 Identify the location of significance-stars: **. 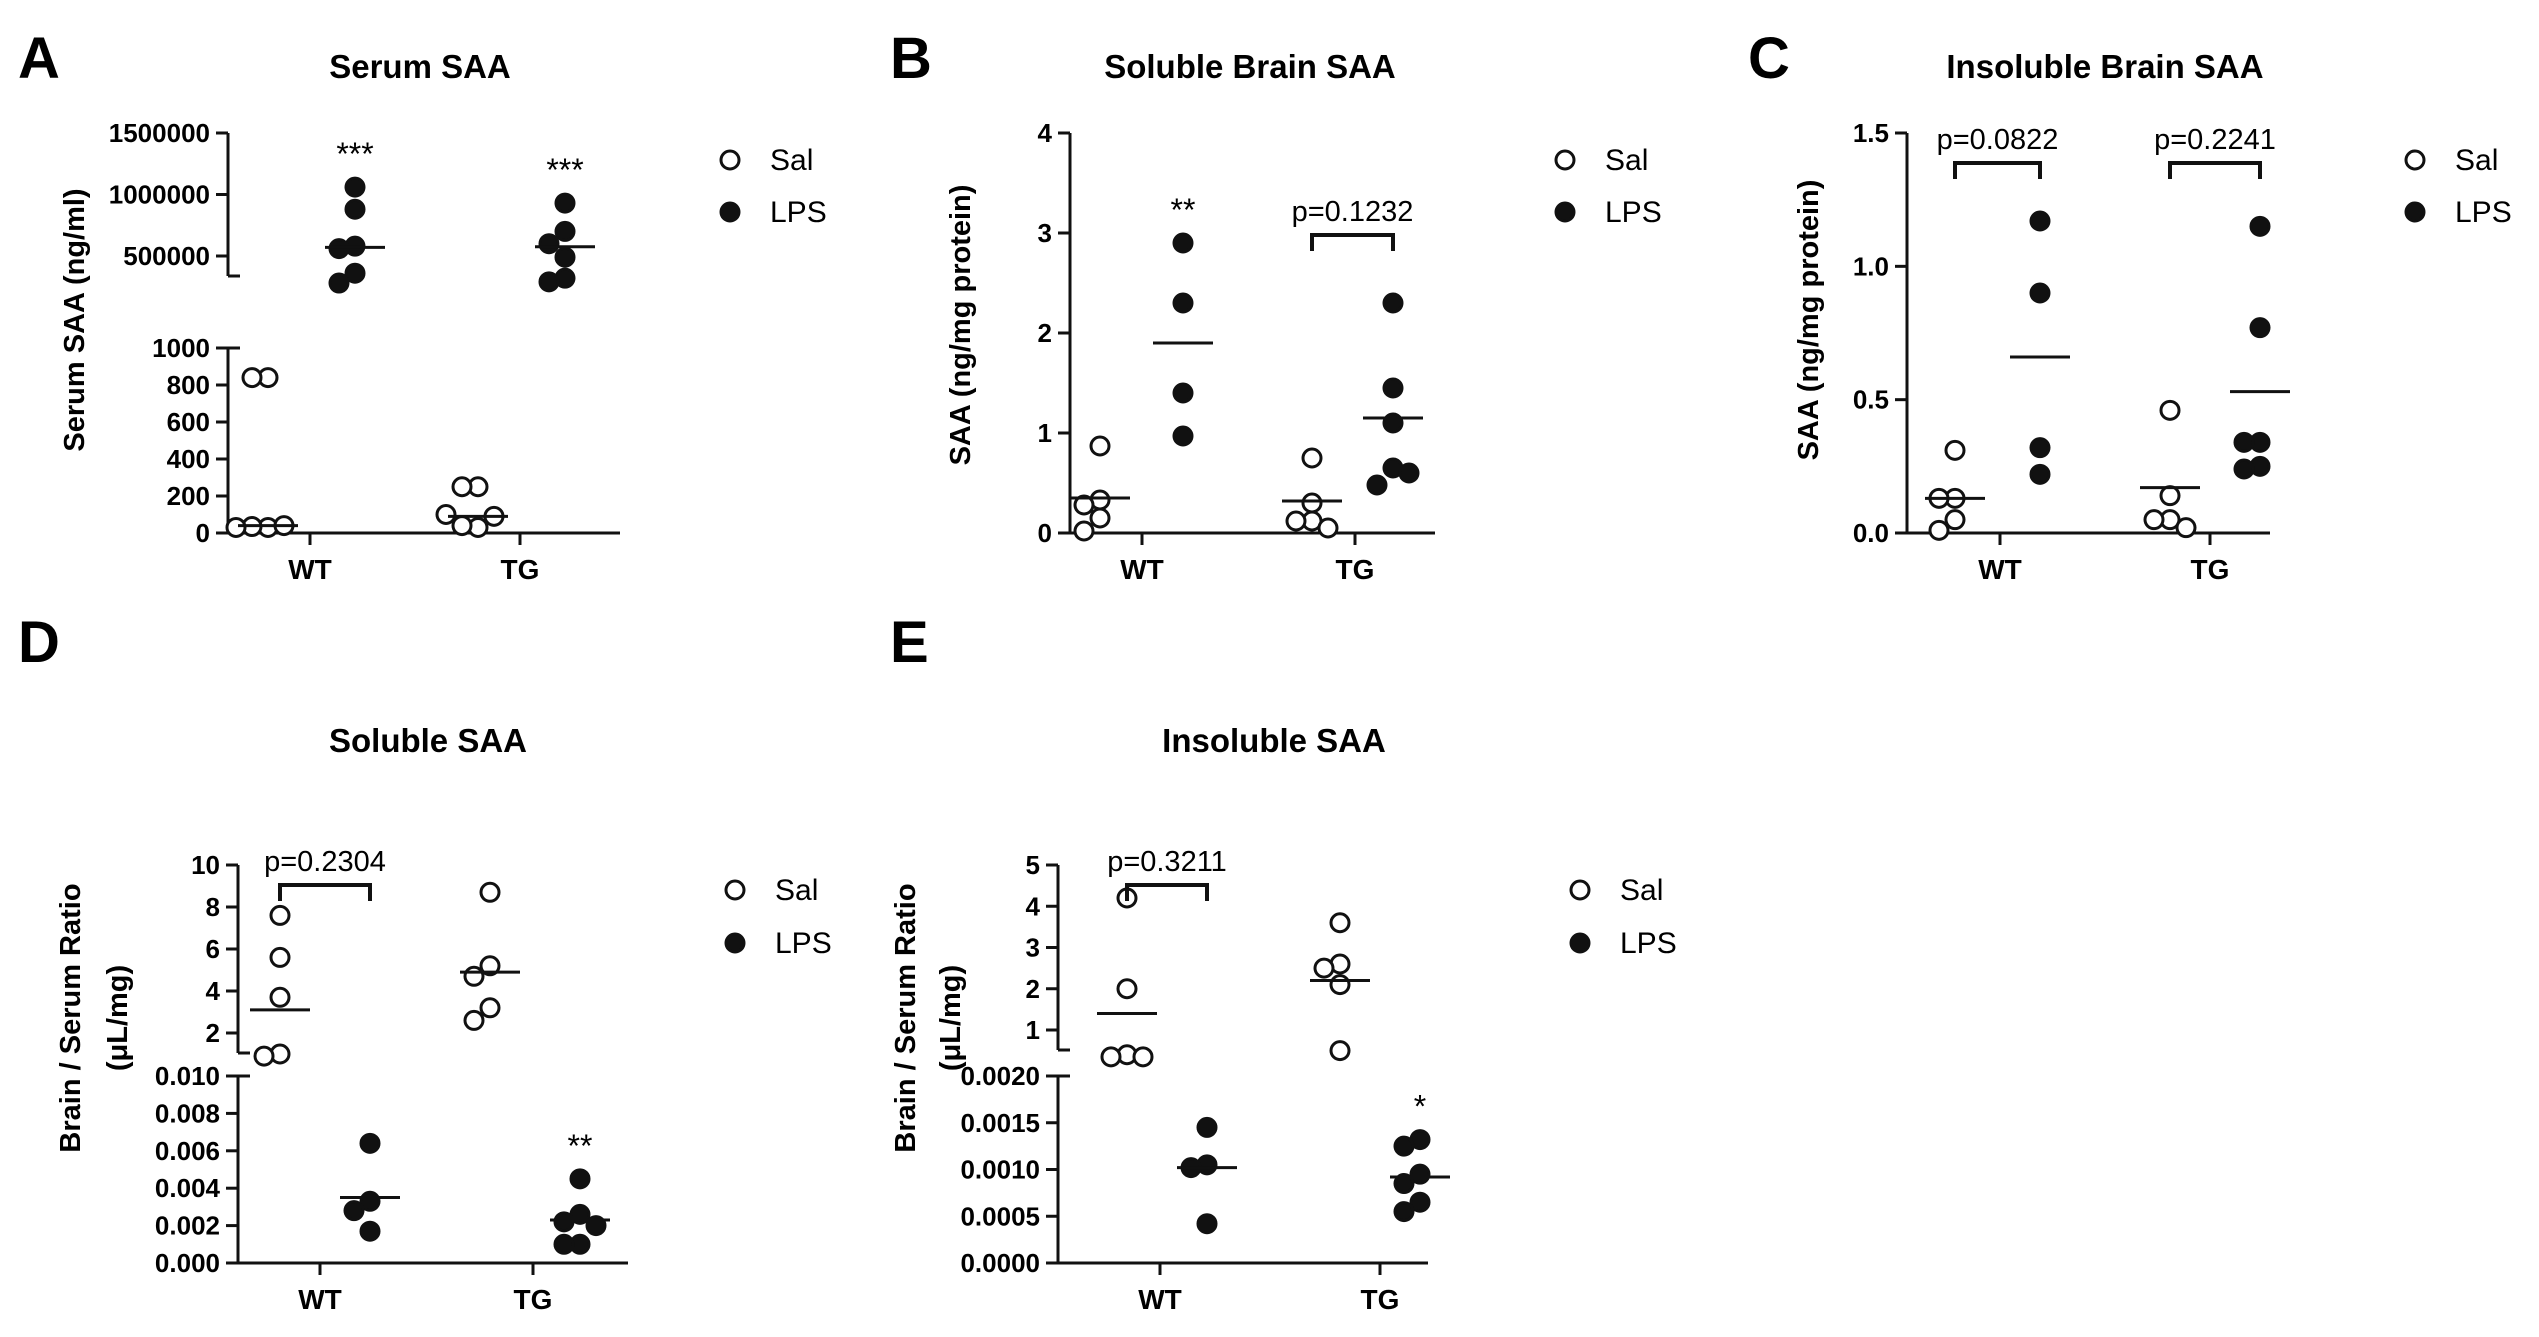
(1183, 210).